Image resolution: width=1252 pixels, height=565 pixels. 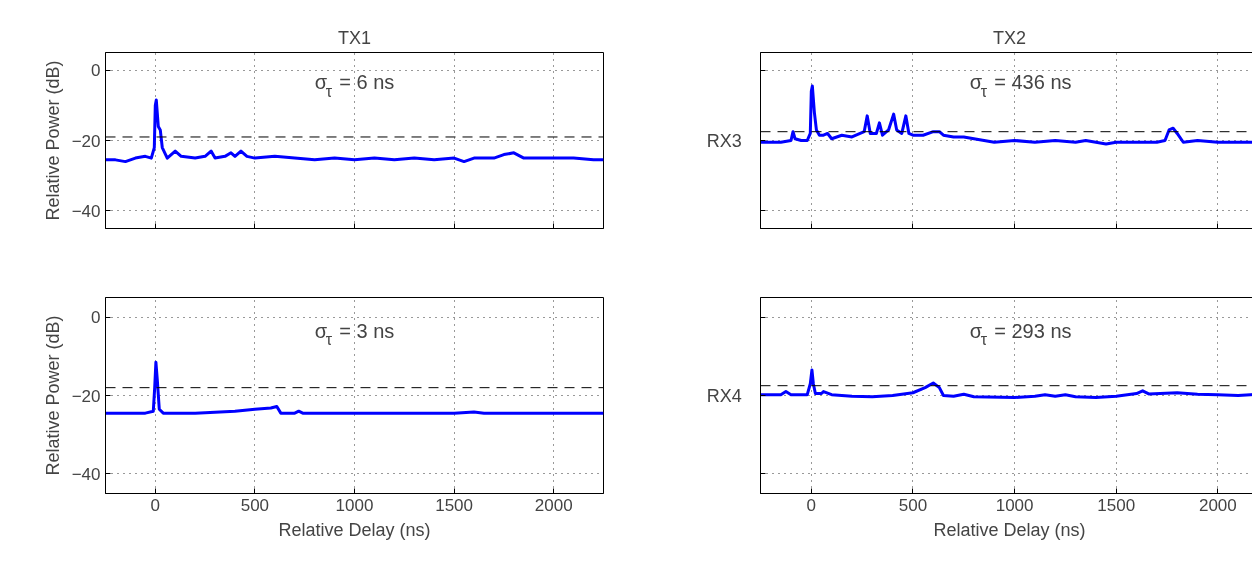 What do you see at coordinates (724, 140) in the screenshot?
I see `y-axis-title: RX3` at bounding box center [724, 140].